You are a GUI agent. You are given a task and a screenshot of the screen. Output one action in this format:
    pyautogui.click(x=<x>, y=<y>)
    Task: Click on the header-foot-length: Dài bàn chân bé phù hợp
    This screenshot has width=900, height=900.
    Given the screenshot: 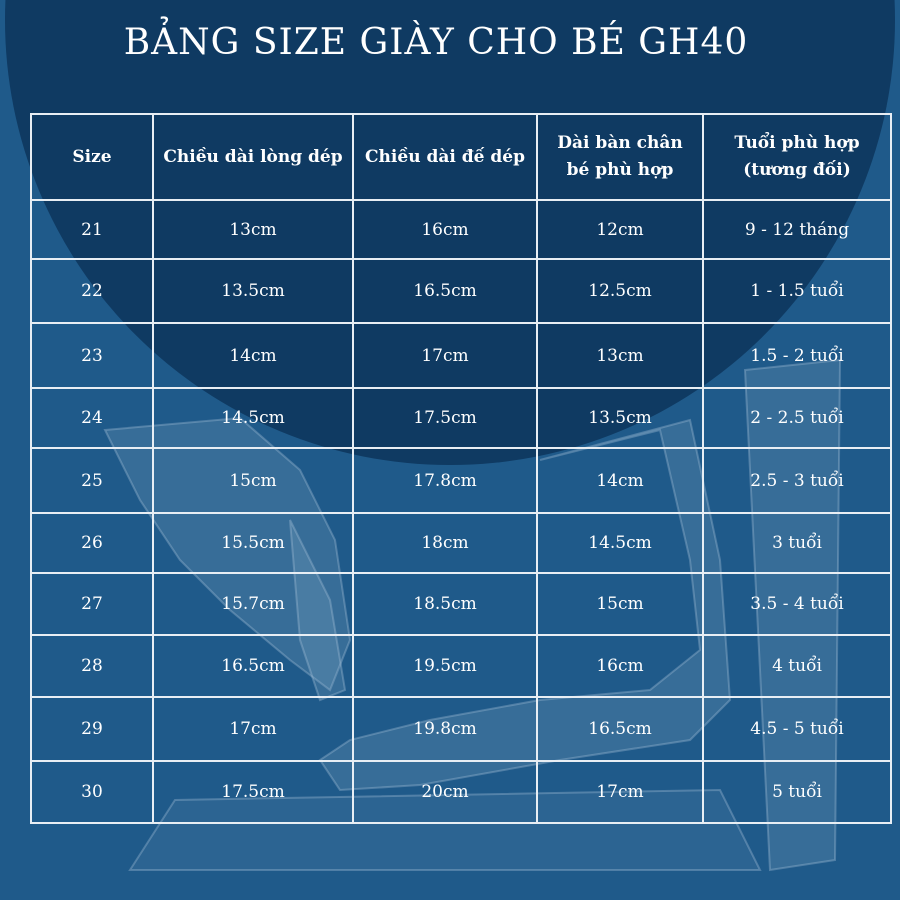 What is the action you would take?
    pyautogui.click(x=620, y=157)
    